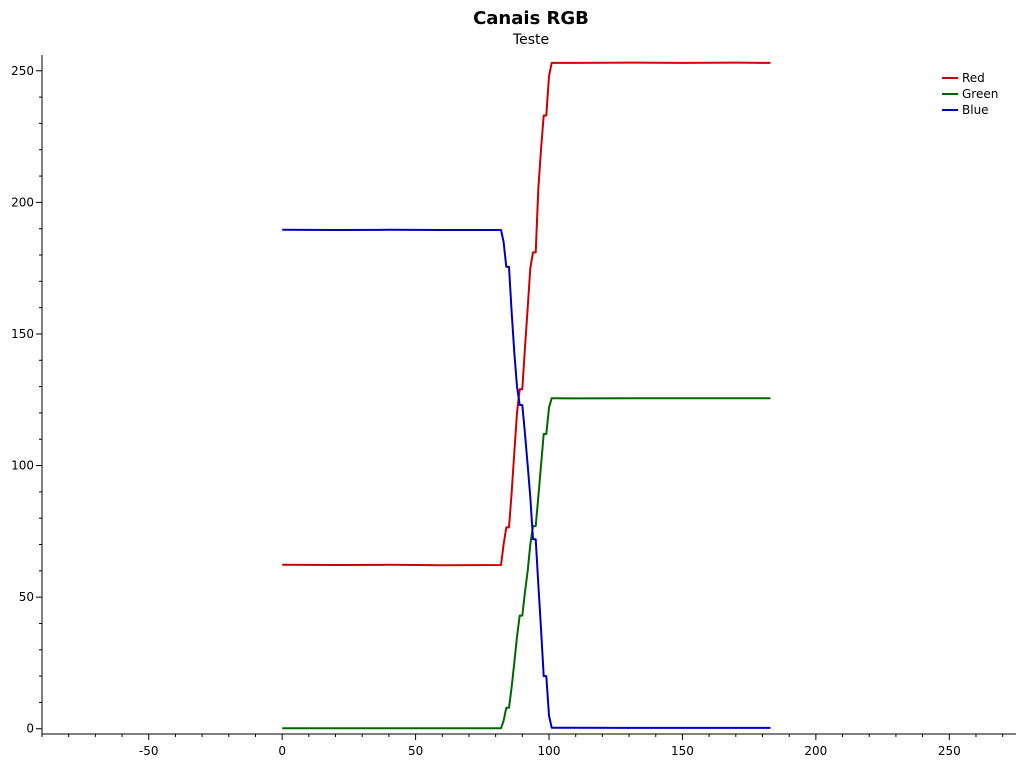 Image resolution: width=1024 pixels, height=768 pixels. What do you see at coordinates (22, 334) in the screenshot?
I see `y-tick-label: 150` at bounding box center [22, 334].